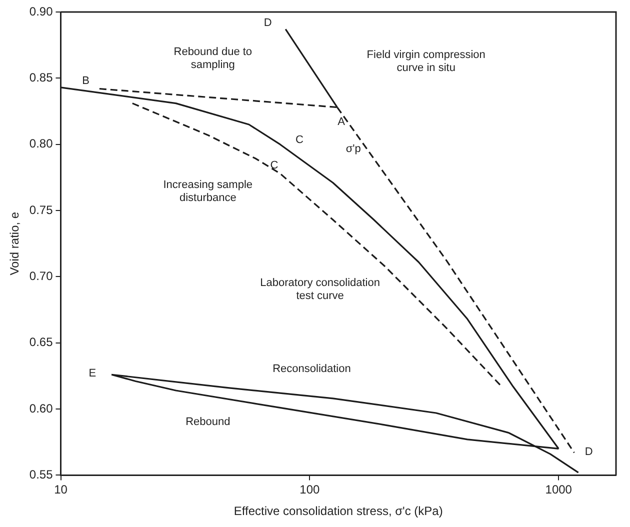  I want to click on y-axis-title: Void ratio, e, so click(15, 244).